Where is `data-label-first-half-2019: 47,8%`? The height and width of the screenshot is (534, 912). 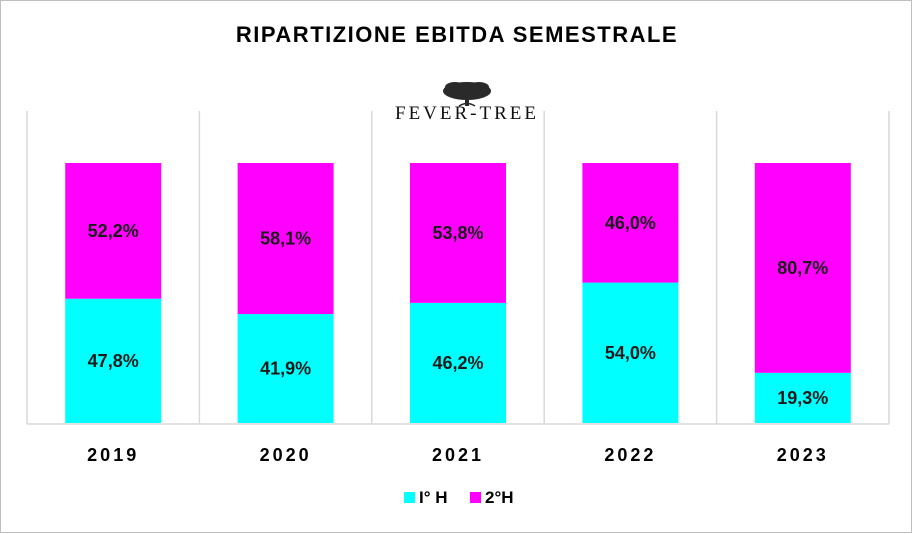 data-label-first-half-2019: 47,8% is located at coordinates (113, 361).